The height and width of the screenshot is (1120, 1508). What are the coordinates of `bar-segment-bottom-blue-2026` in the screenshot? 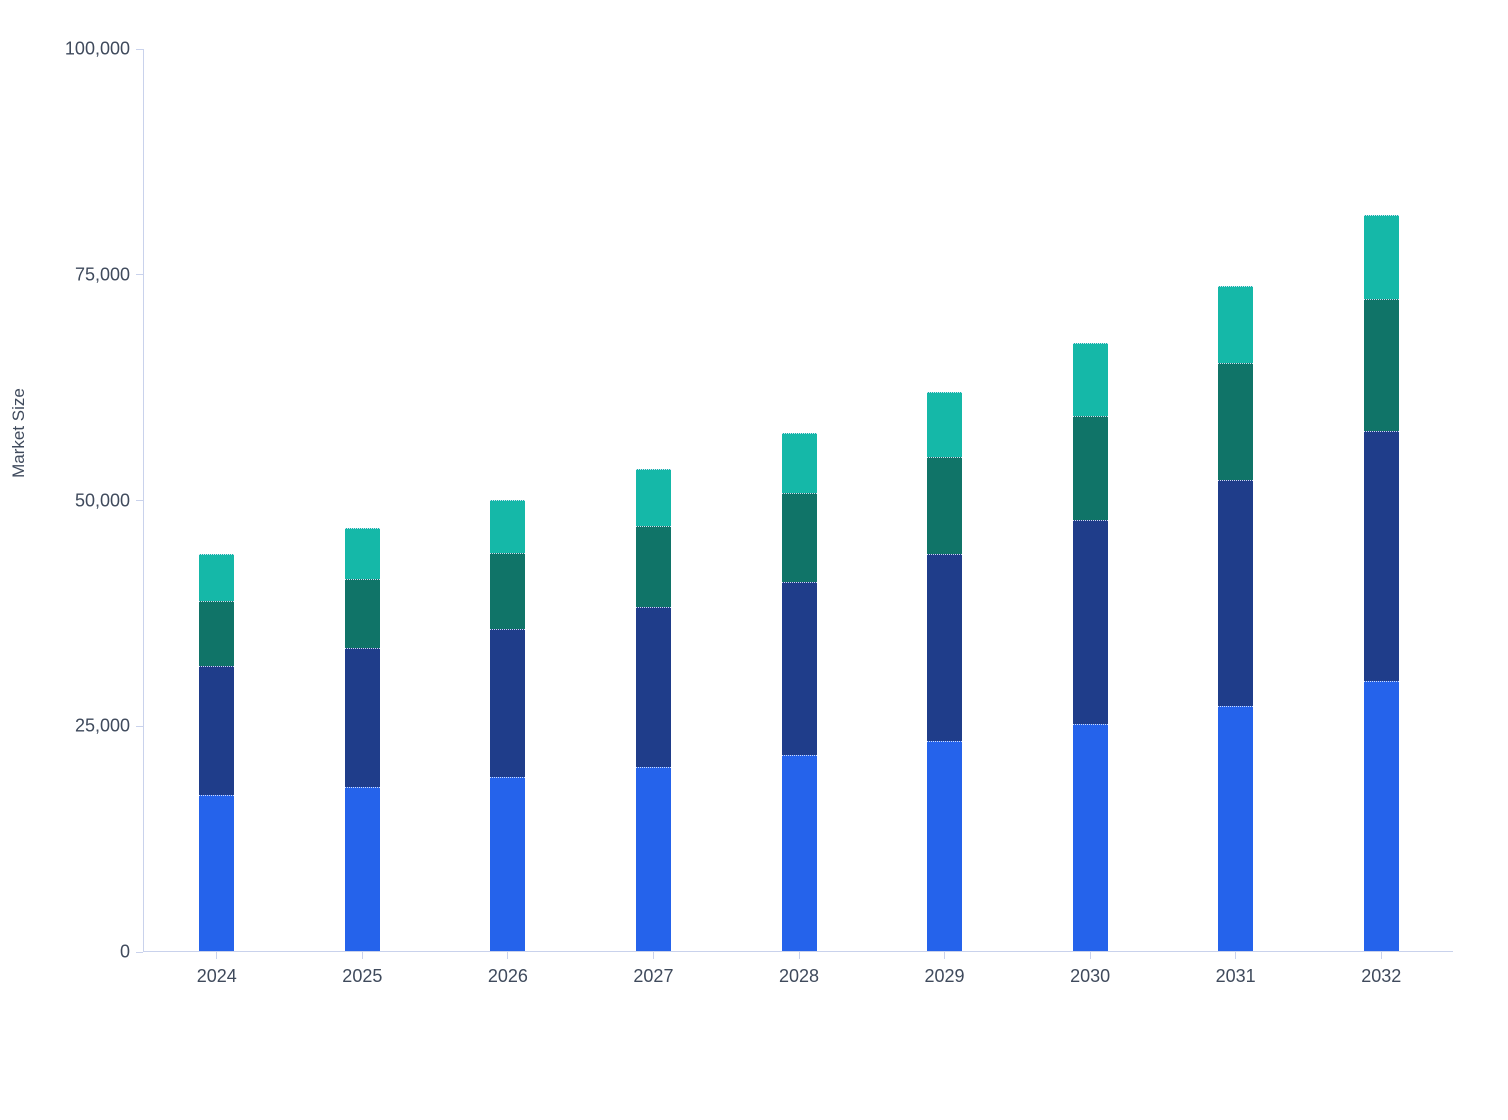 It's located at (508, 863).